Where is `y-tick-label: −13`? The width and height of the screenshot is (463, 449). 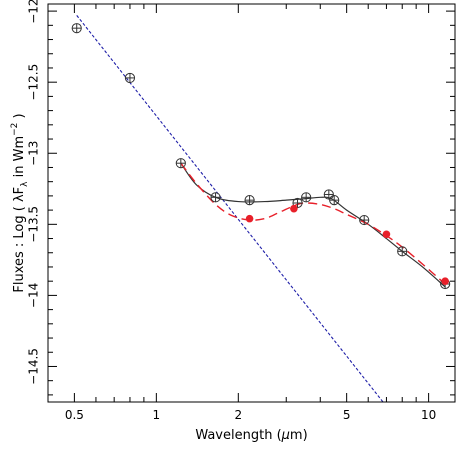
y-tick-label: −13 is located at coordinates (34, 153).